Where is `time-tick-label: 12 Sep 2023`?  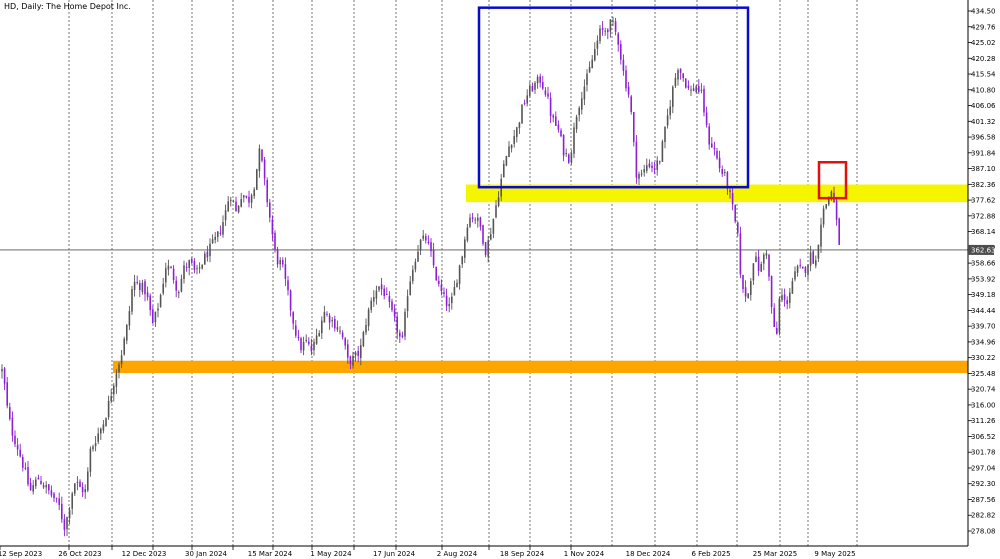 time-tick-label: 12 Sep 2023 is located at coordinates (21, 554).